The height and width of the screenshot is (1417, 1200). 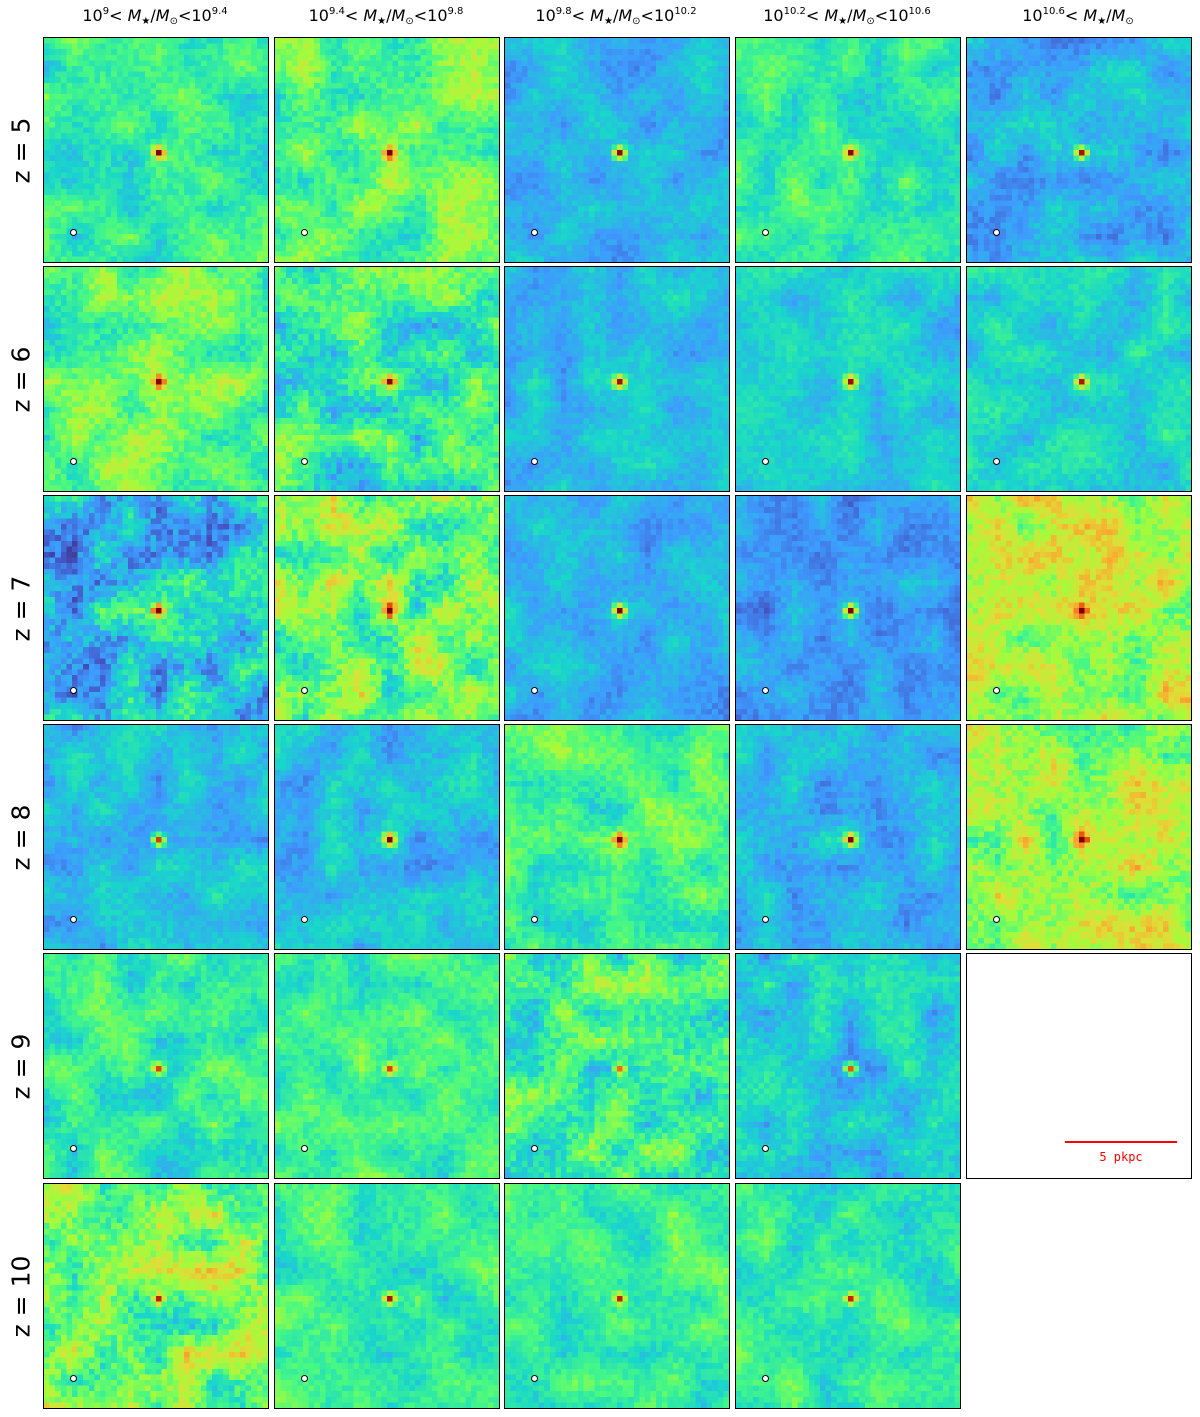 I want to click on row-label-text: z = 10, so click(x=21, y=1296).